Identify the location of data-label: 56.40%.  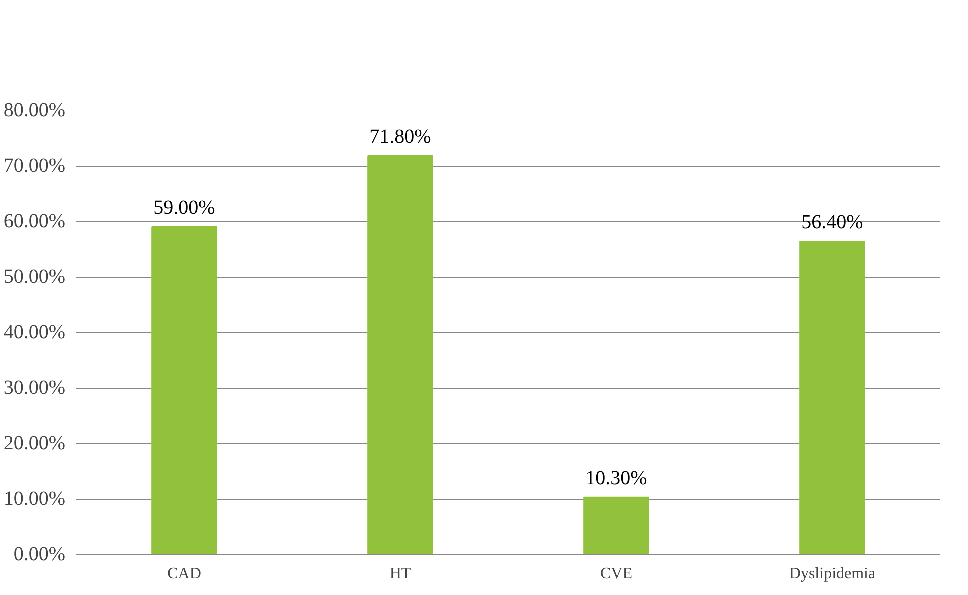
(833, 222).